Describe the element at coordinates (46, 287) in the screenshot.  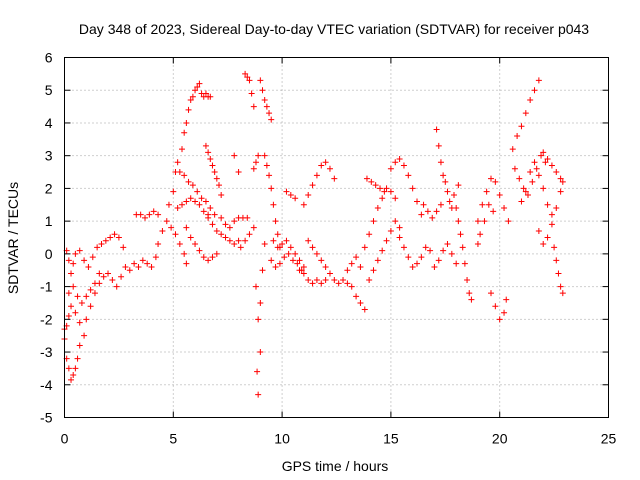
I see `y-tick-label: -1` at that location.